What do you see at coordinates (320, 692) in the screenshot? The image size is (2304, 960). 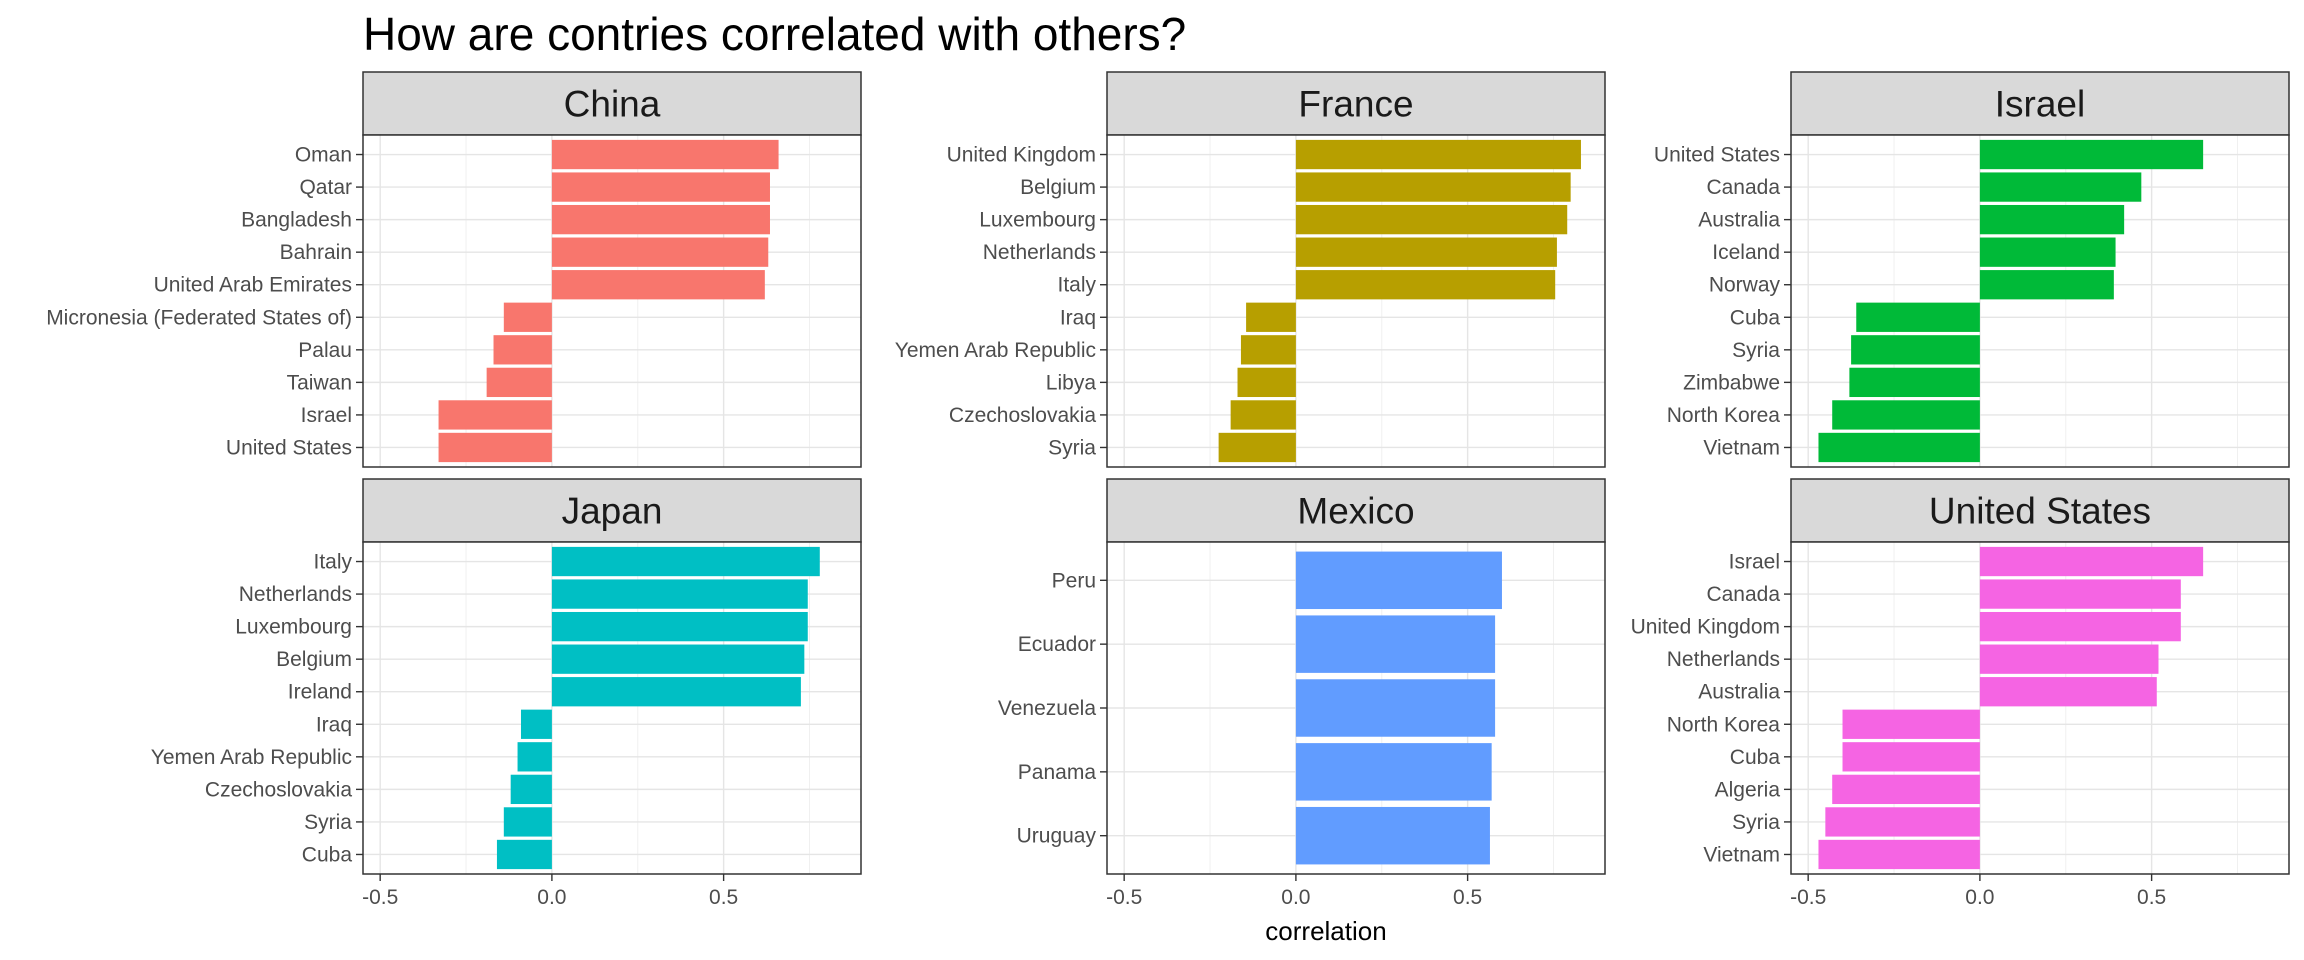 I see `y-tick-label: Ireland` at bounding box center [320, 692].